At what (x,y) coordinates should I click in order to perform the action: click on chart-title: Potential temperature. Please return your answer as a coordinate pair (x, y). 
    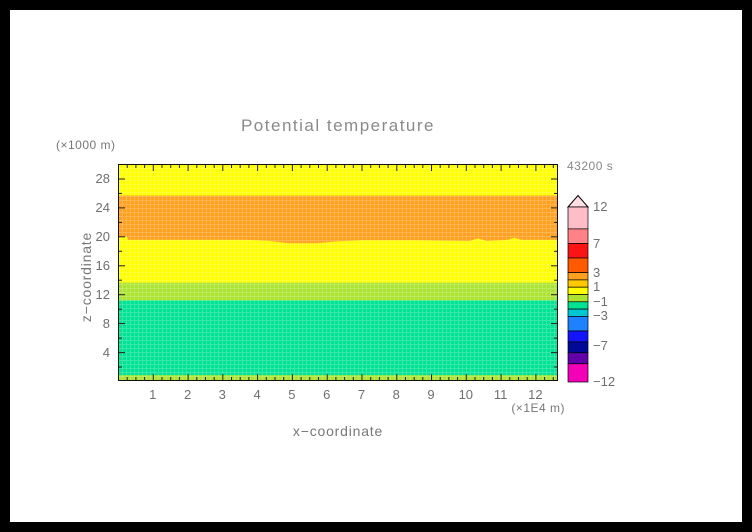
    Looking at the image, I should click on (338, 125).